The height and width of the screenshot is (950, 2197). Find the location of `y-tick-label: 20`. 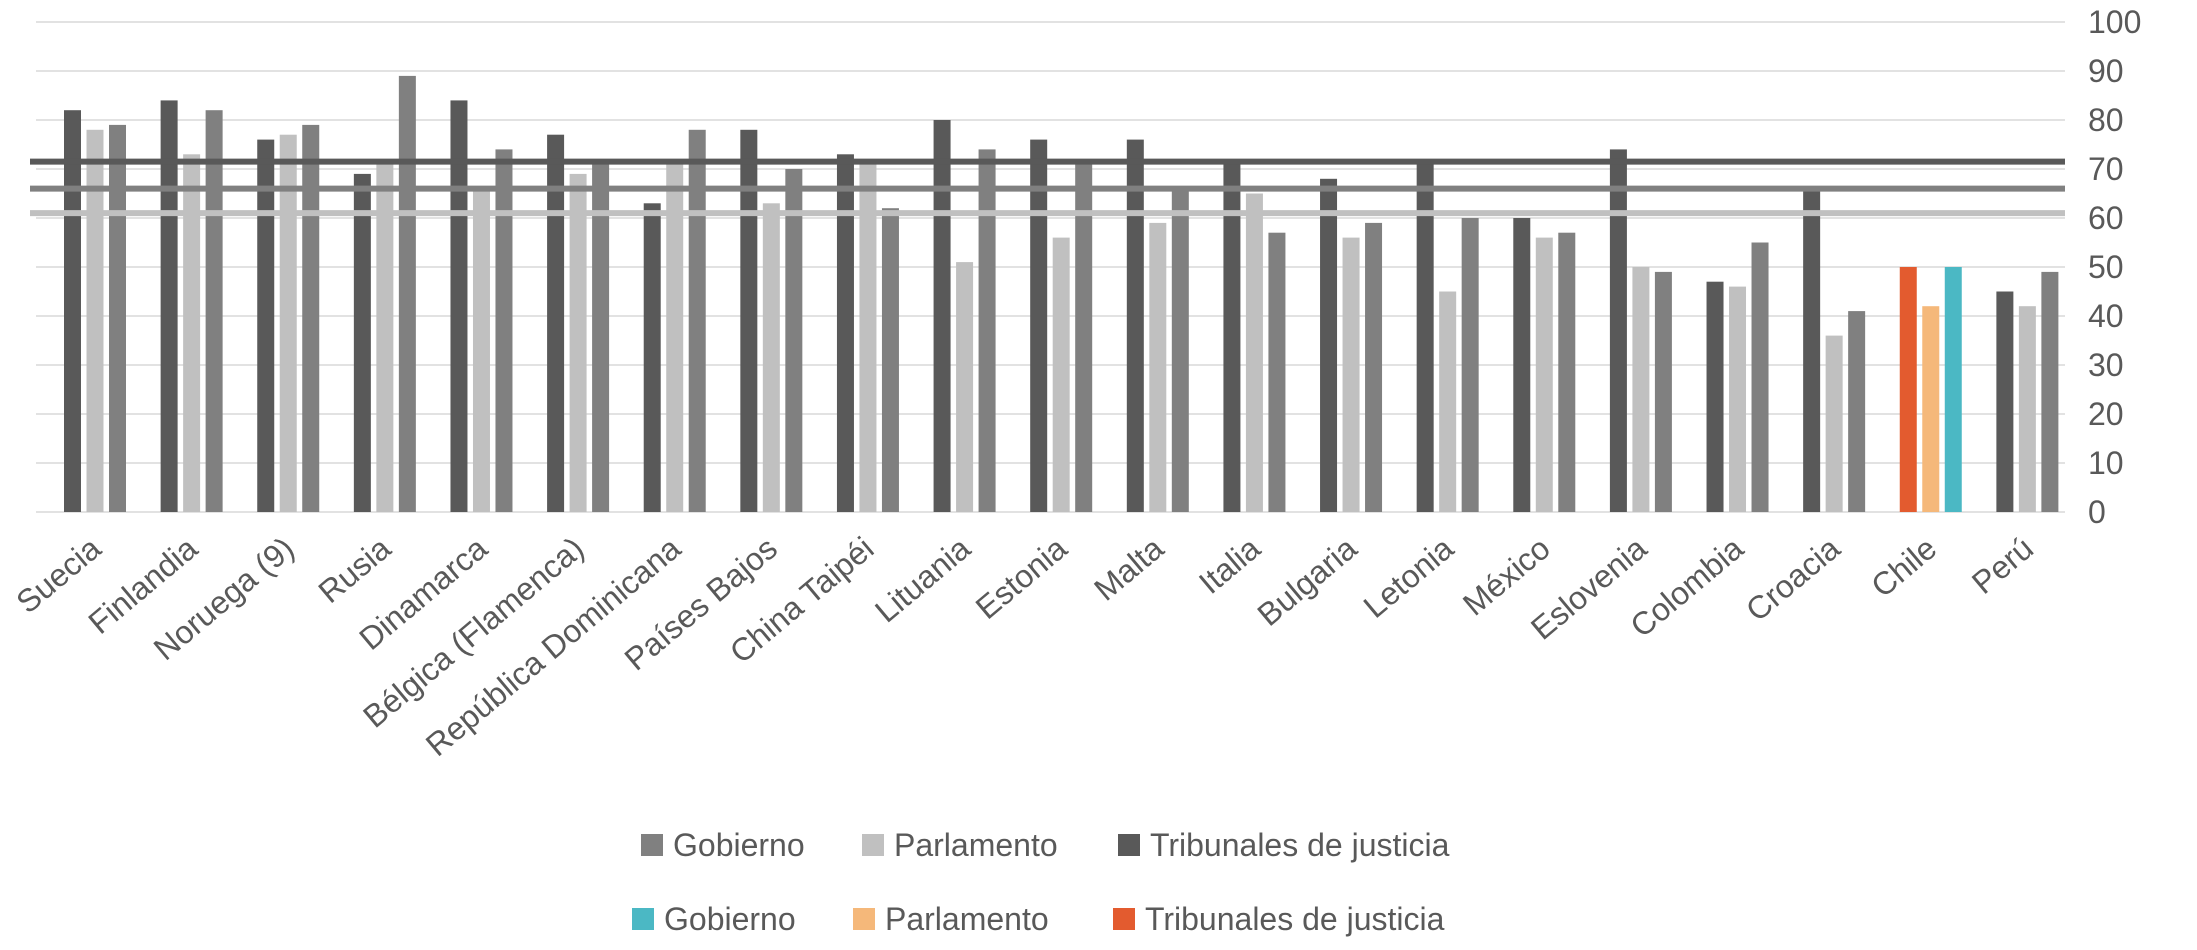

y-tick-label: 20 is located at coordinates (2106, 414).